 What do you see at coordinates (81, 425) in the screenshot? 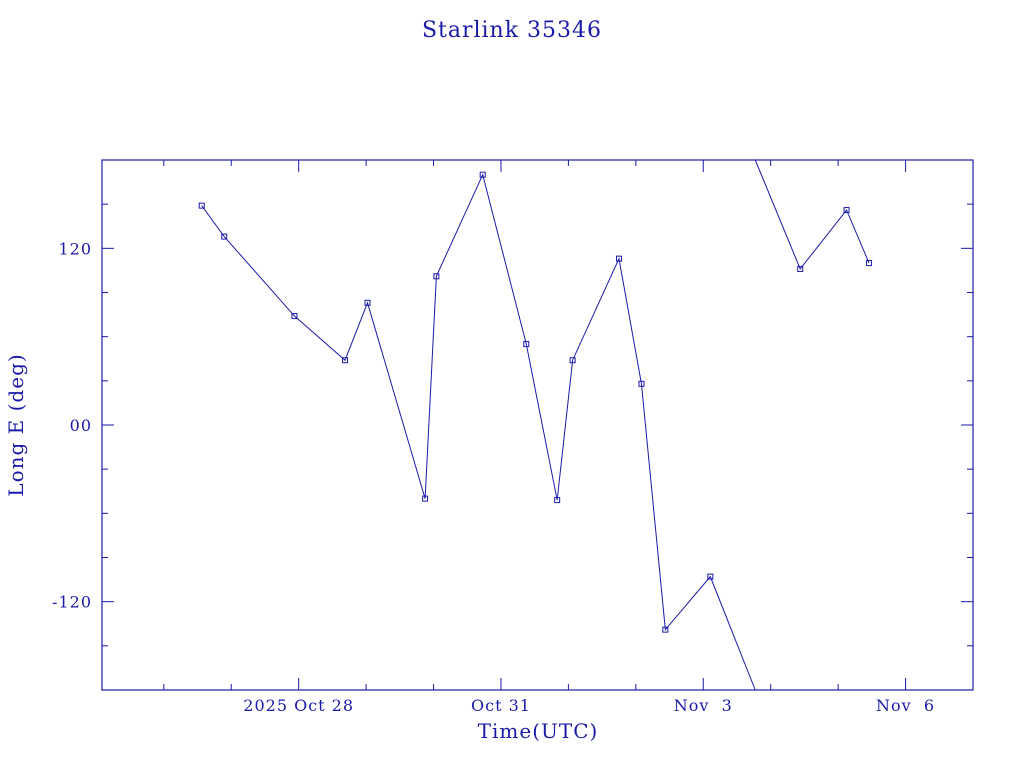
I see `y-tick-label: 00` at bounding box center [81, 425].